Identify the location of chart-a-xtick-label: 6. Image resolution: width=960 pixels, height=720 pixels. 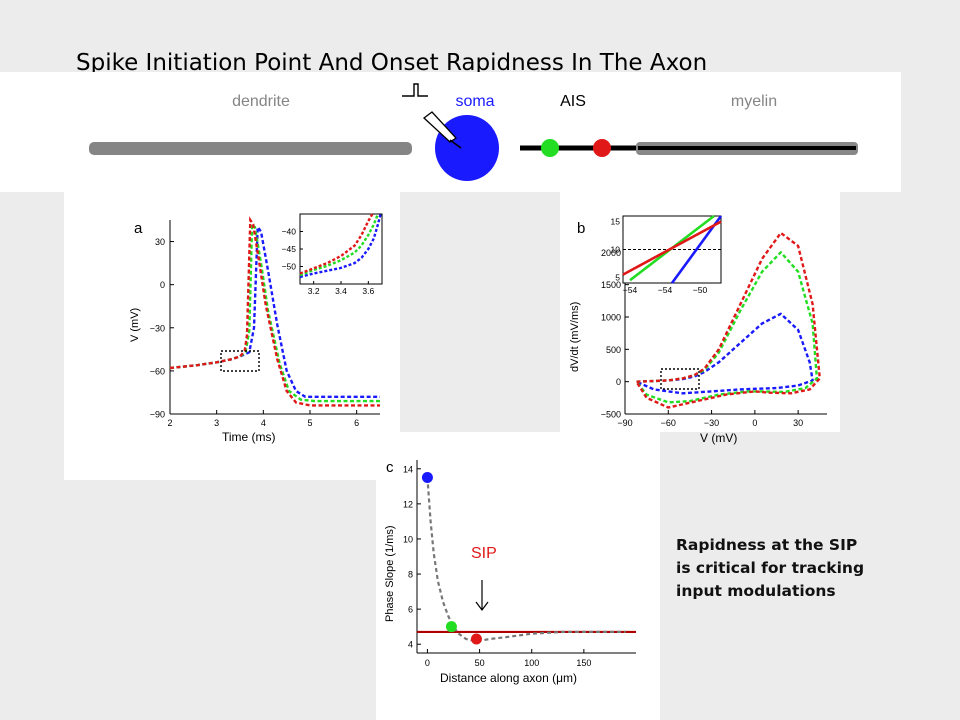
(356, 423).